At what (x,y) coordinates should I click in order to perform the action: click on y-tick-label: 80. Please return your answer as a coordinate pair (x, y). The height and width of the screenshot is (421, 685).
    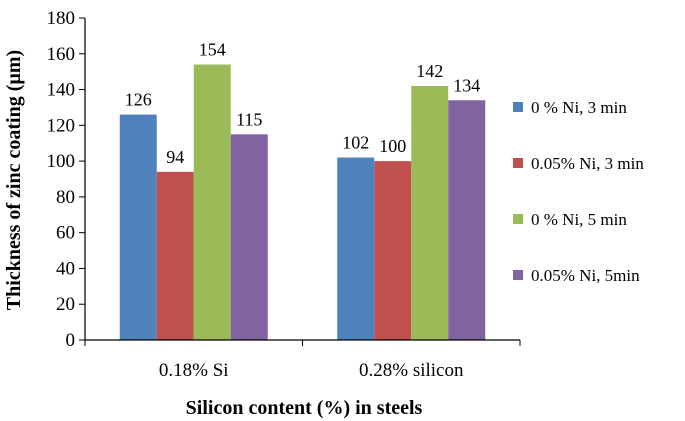
    Looking at the image, I should click on (65, 197).